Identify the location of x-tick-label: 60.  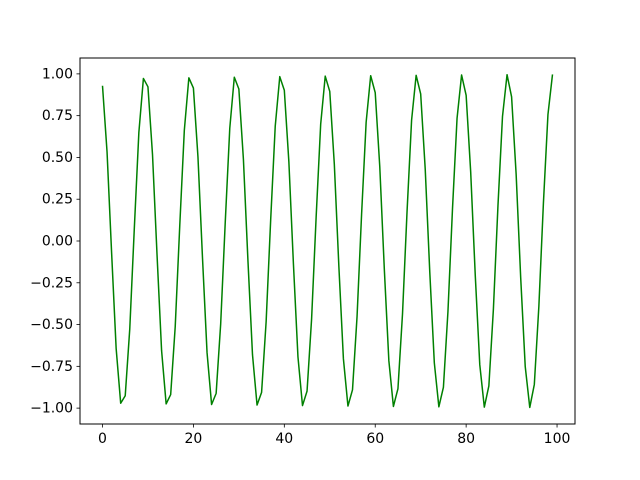
(375, 439).